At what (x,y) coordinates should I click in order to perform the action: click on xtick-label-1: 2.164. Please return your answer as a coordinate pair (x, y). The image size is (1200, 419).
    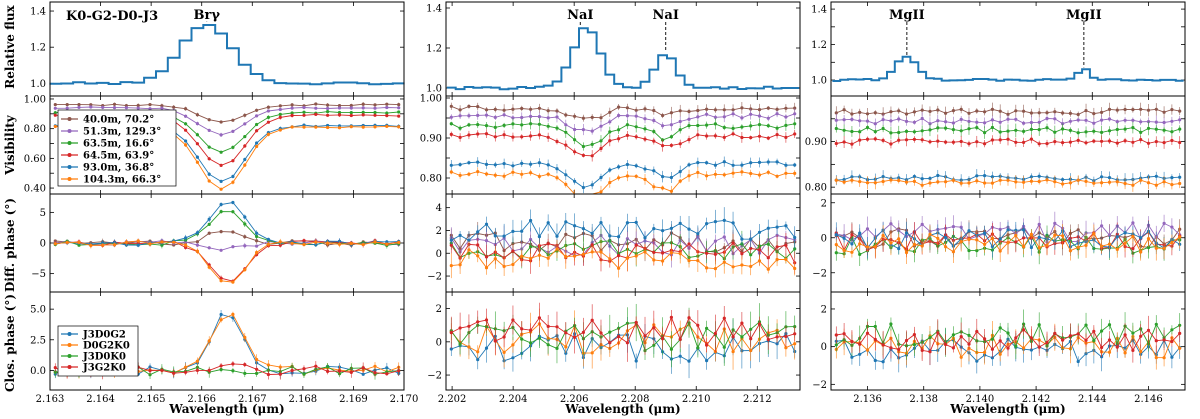
    Looking at the image, I should click on (100, 399).